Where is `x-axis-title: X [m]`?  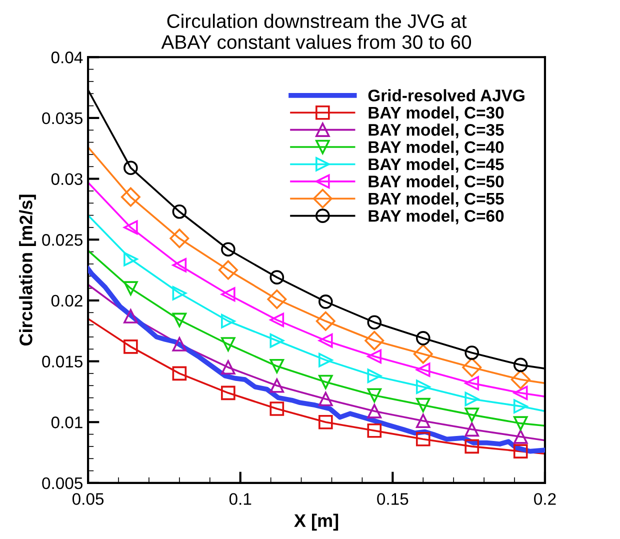 x-axis-title: X [m] is located at coordinates (316, 522).